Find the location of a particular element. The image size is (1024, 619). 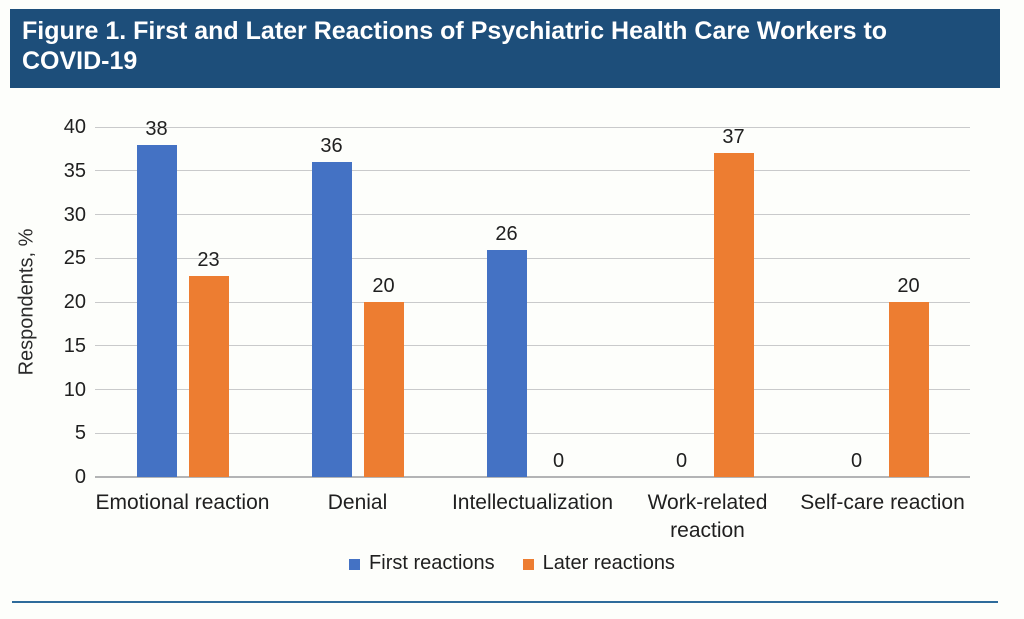

legend-swatch-later-reactions is located at coordinates (528, 564).